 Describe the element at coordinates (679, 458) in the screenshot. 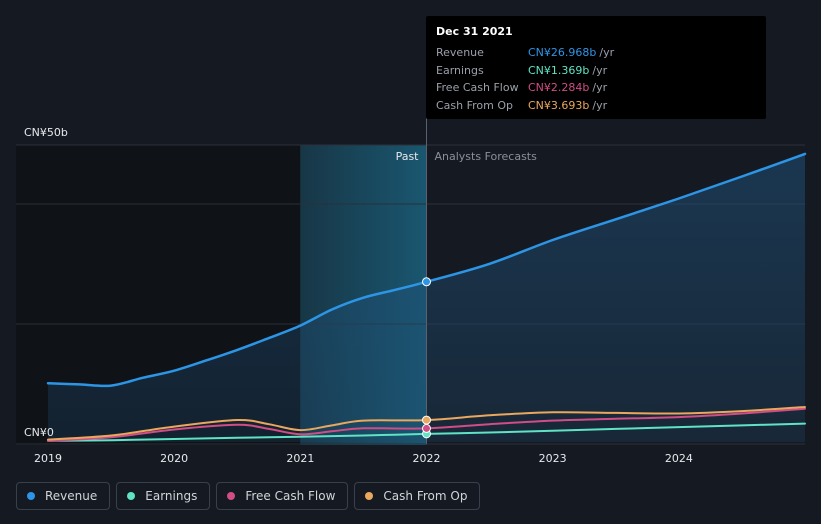

I see `x-tick-label: 2024` at that location.